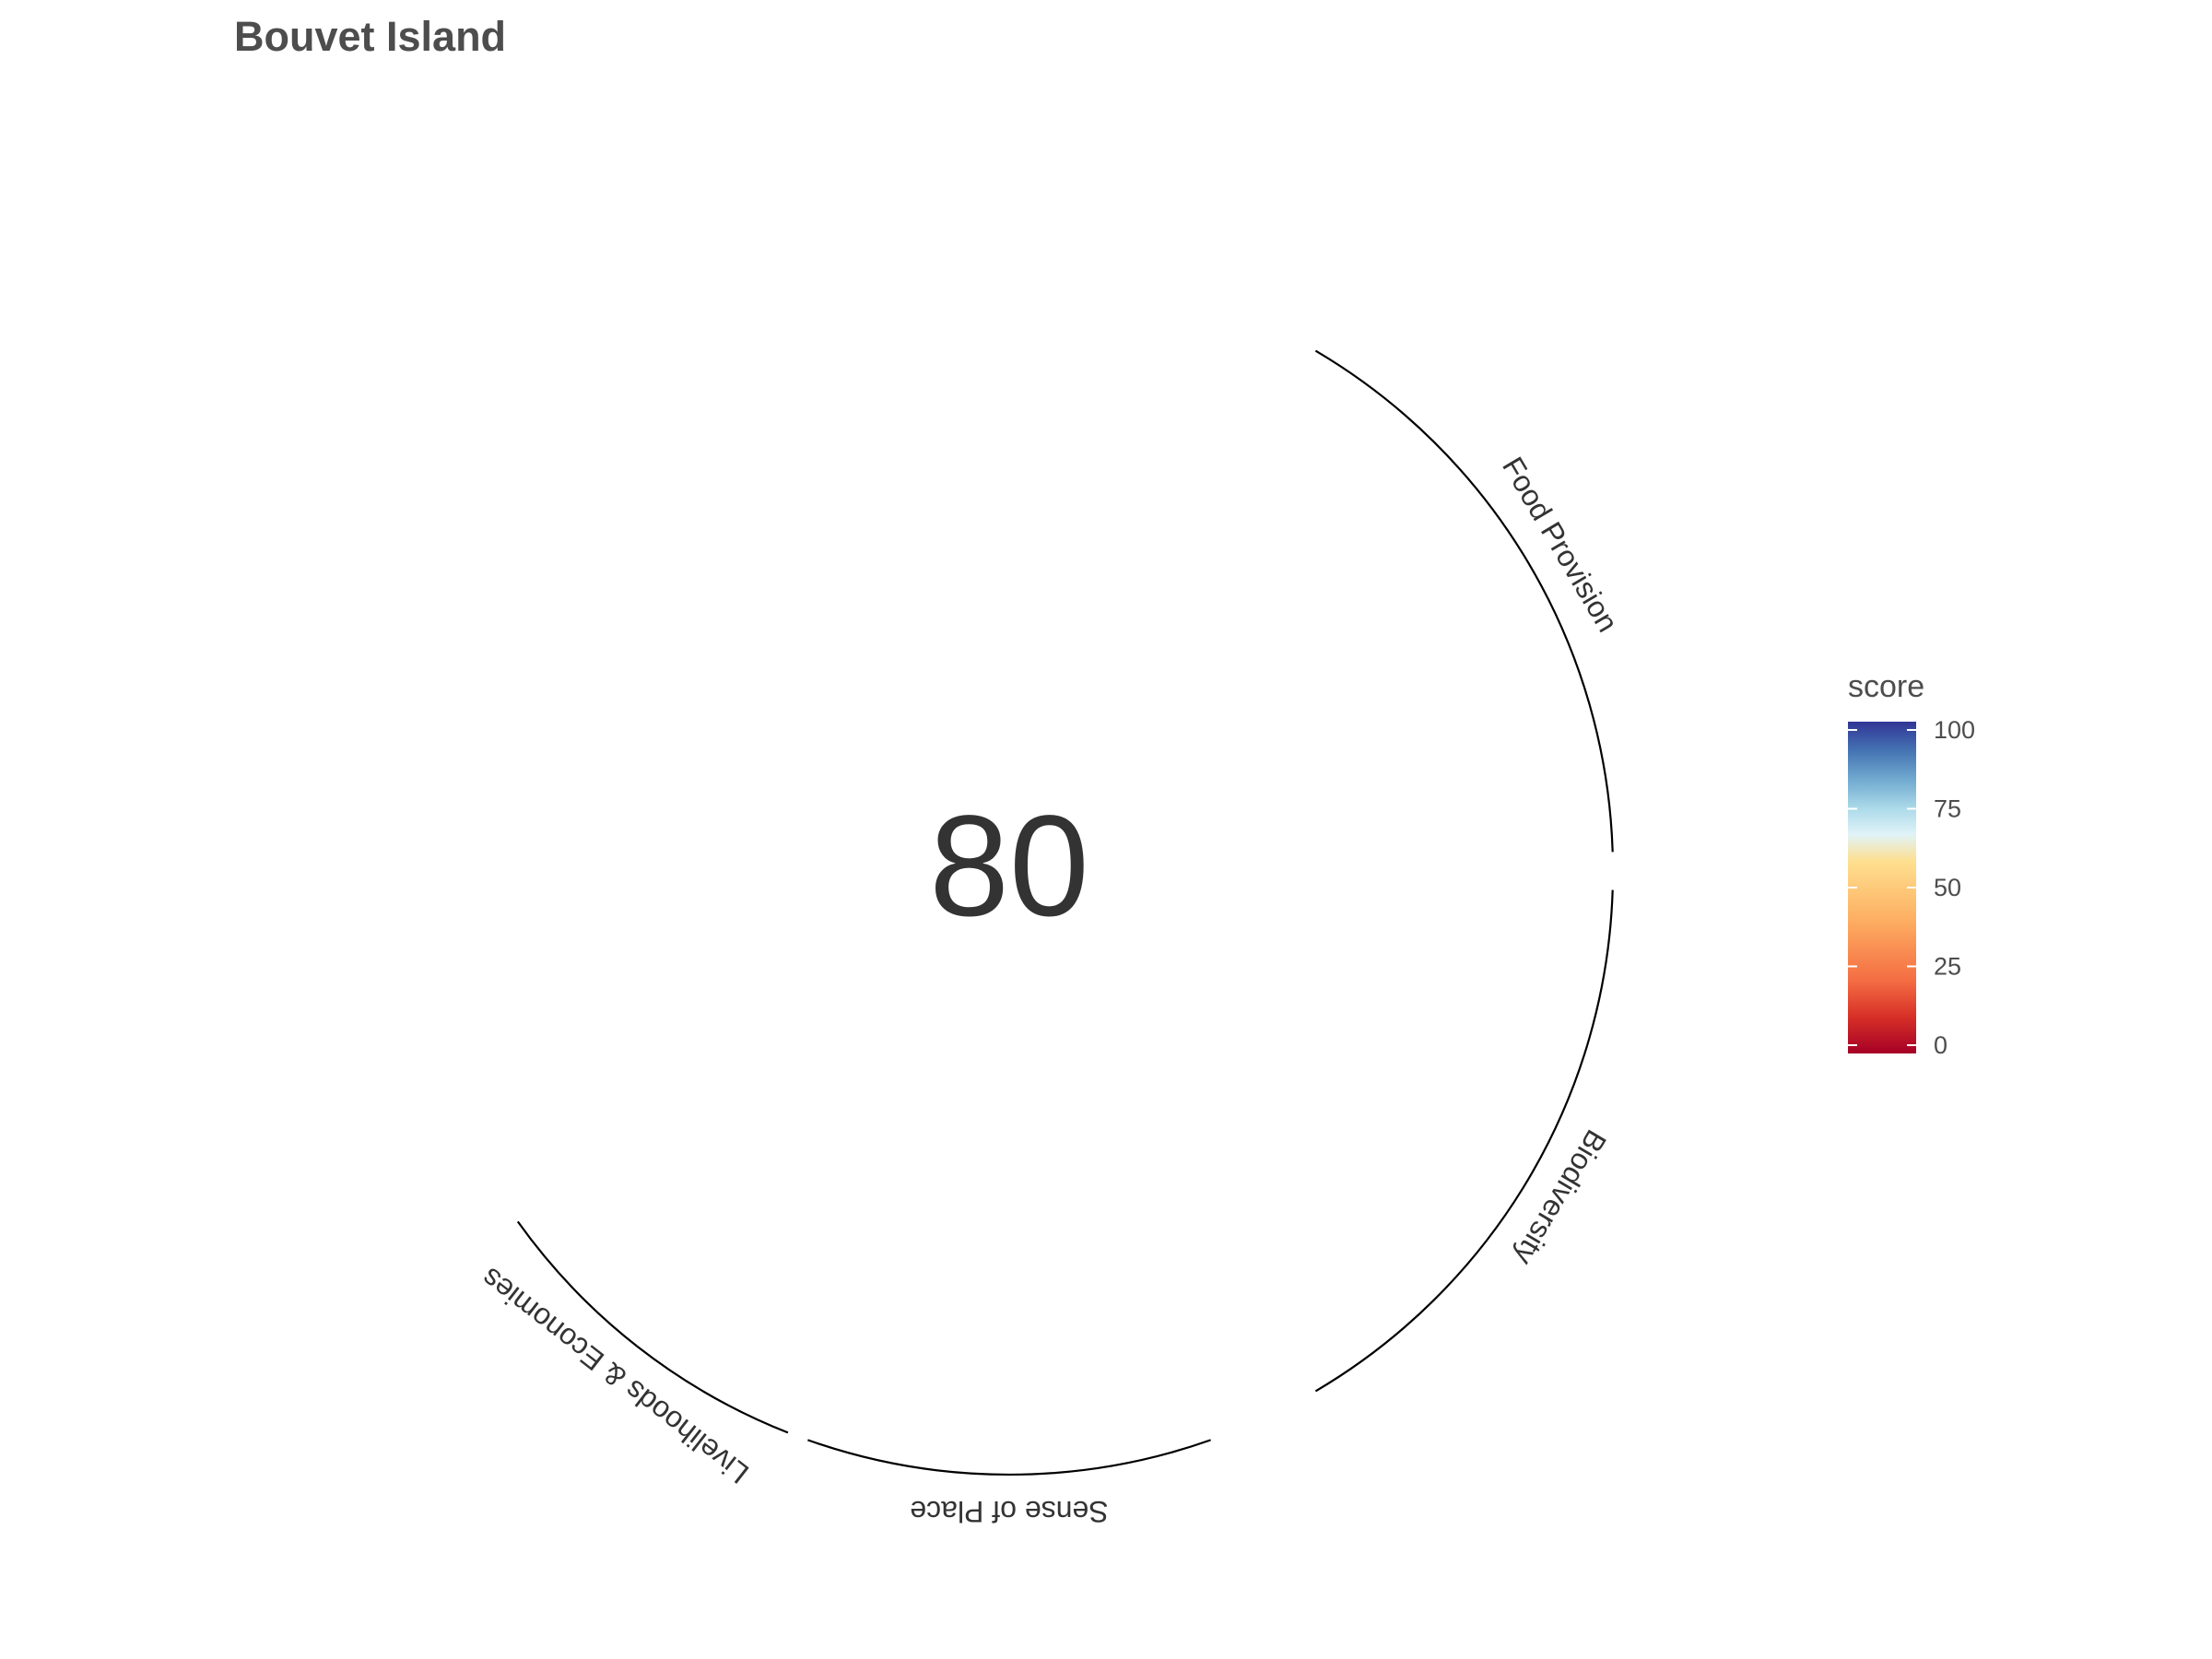 This screenshot has width=2212, height=1659. I want to click on goal-arc-food-provision, so click(1464, 601).